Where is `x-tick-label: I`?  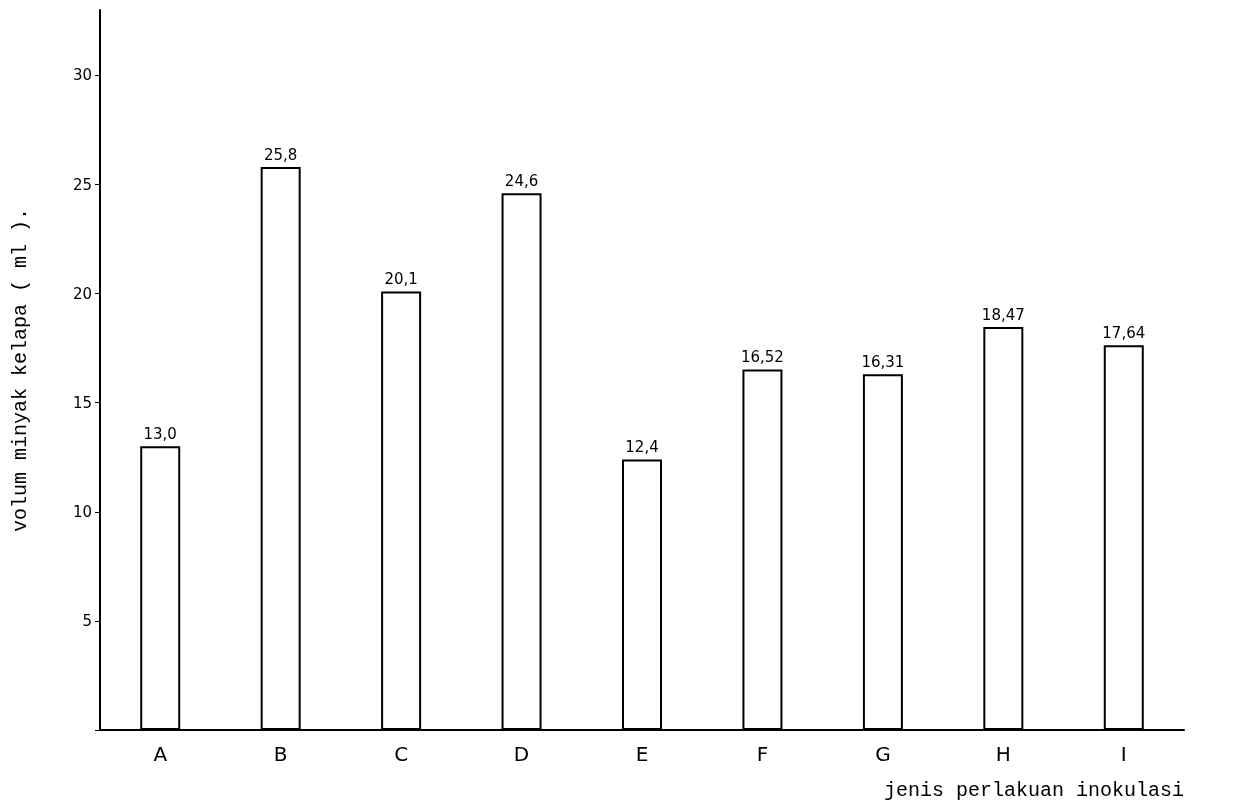
x-tick-label: I is located at coordinates (1123, 754).